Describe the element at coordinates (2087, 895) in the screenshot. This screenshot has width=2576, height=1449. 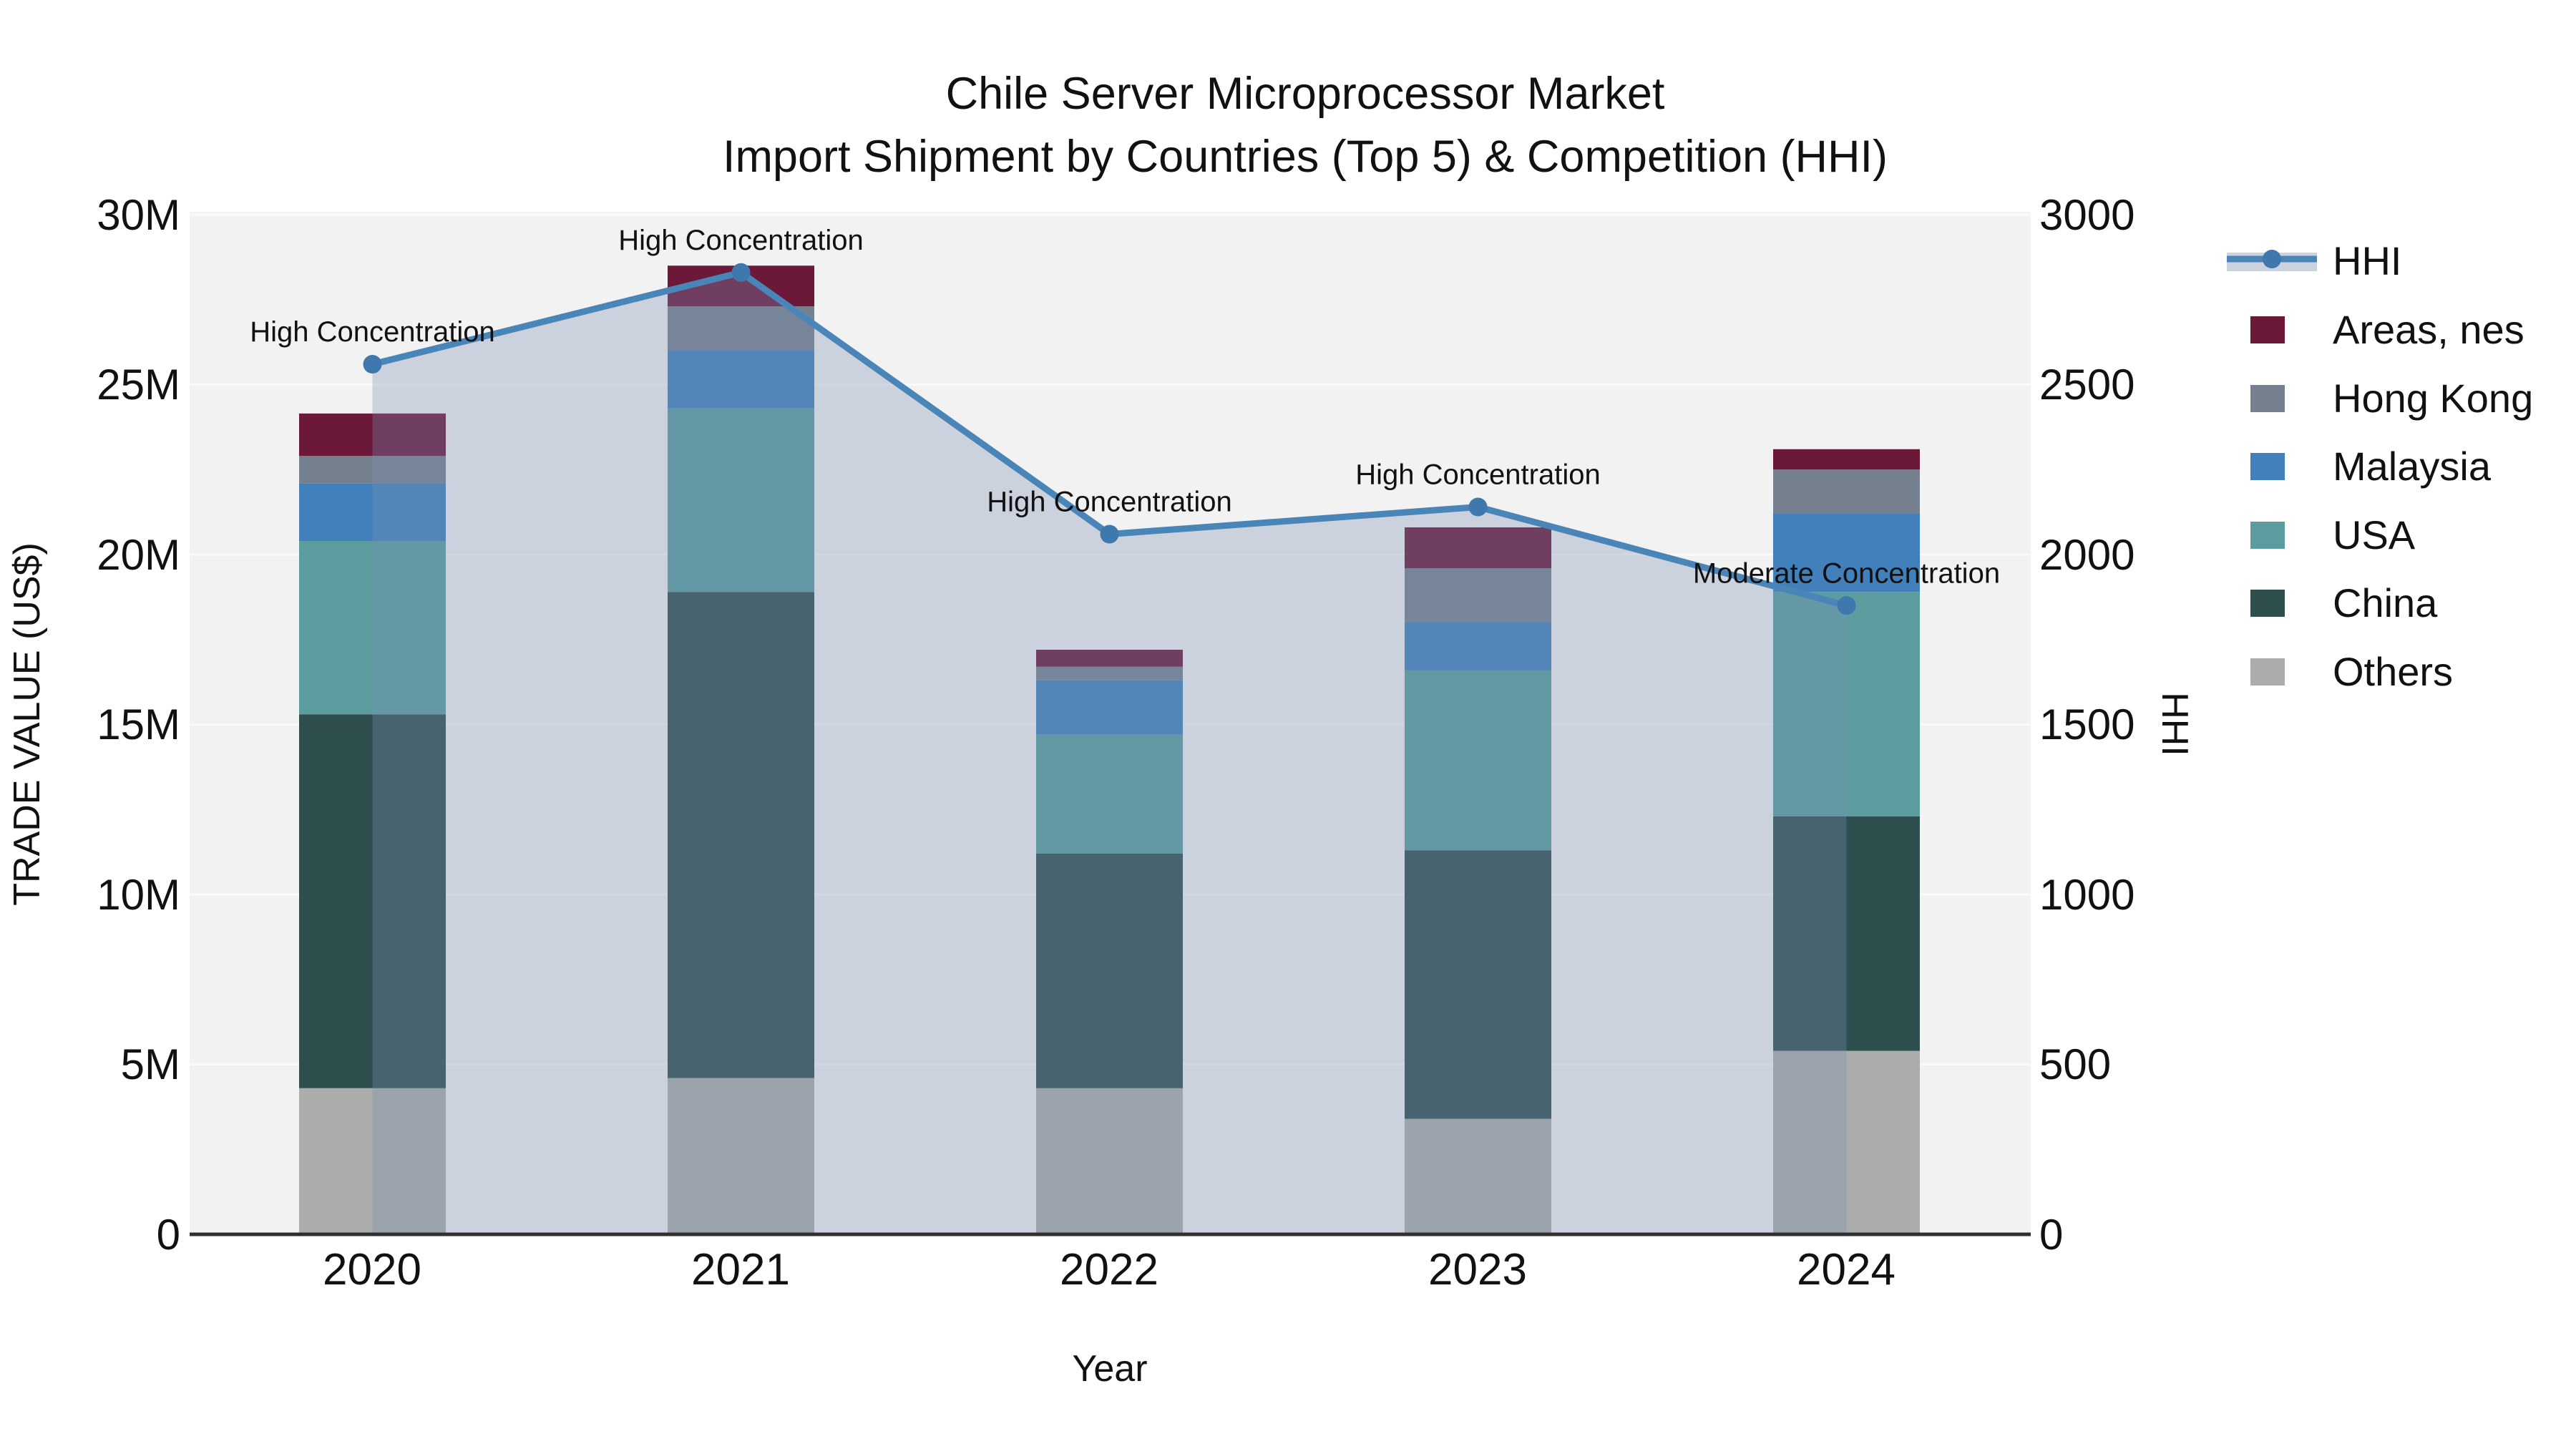
I see `y-right-tick: 1000` at that location.